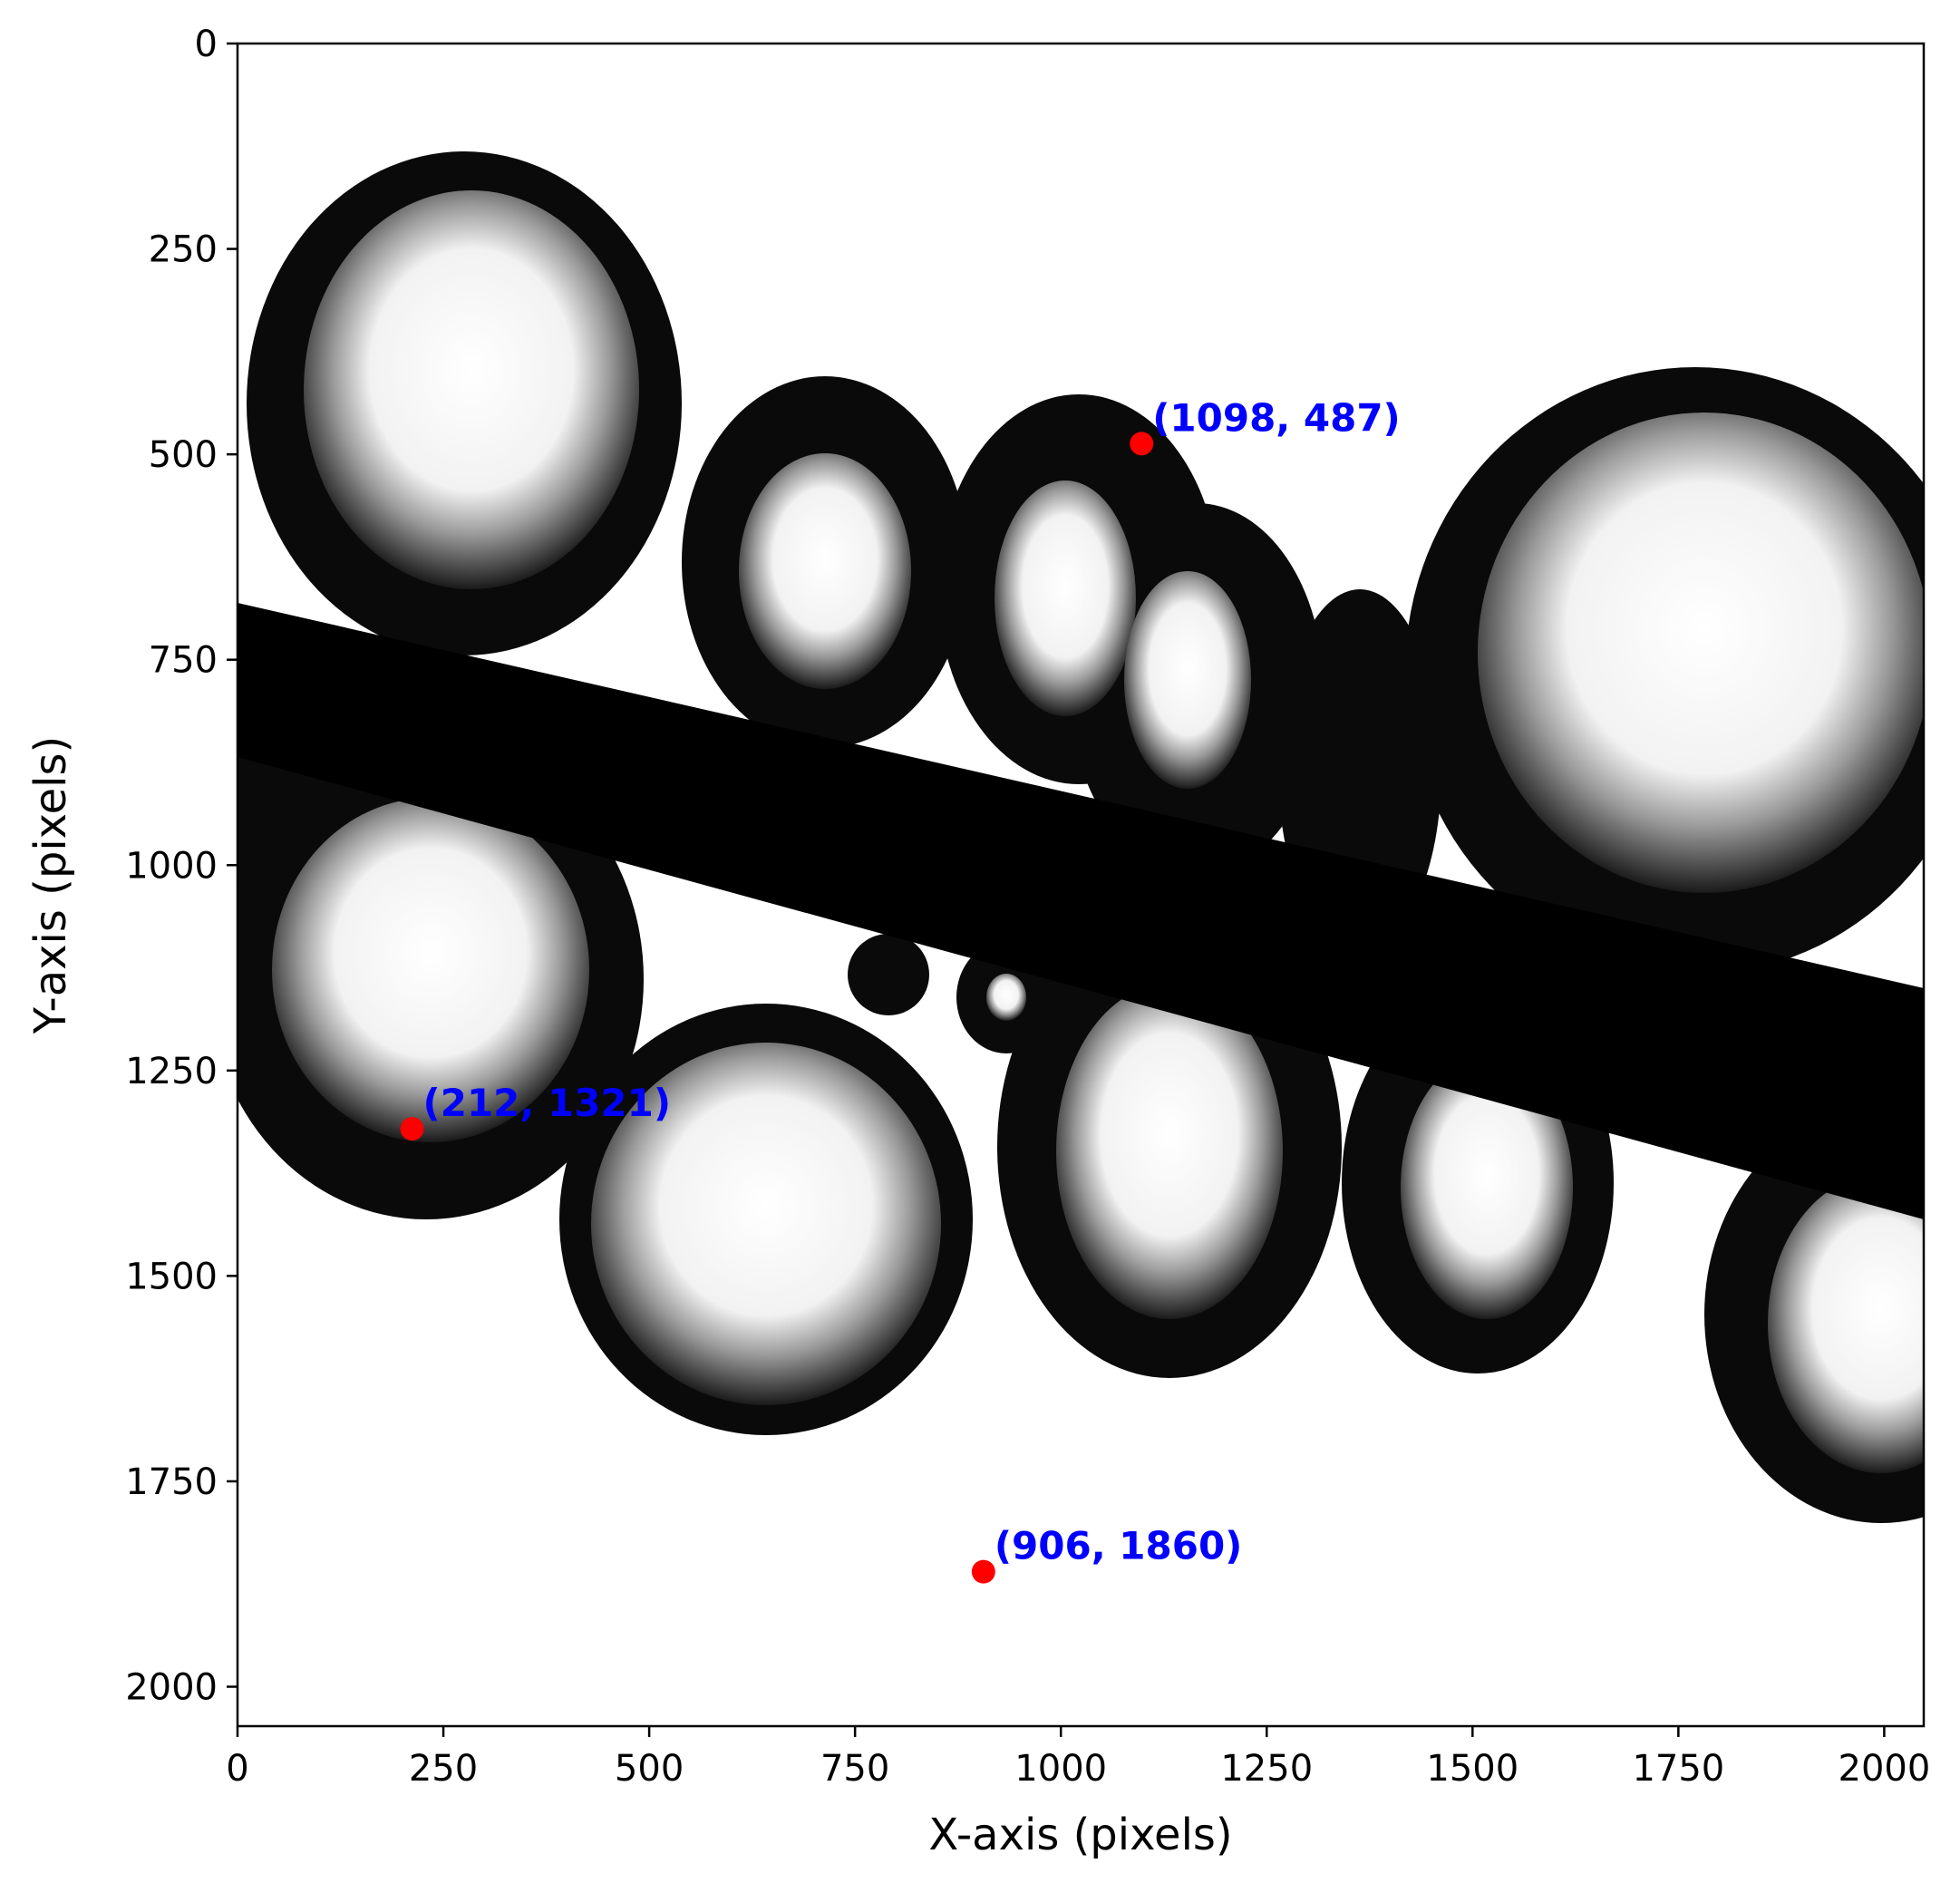 Image resolution: width=1960 pixels, height=1883 pixels. I want to click on x-axis: 0 250 500 750 1000 1250 1500 1750 2000, so click(1078, 1758).